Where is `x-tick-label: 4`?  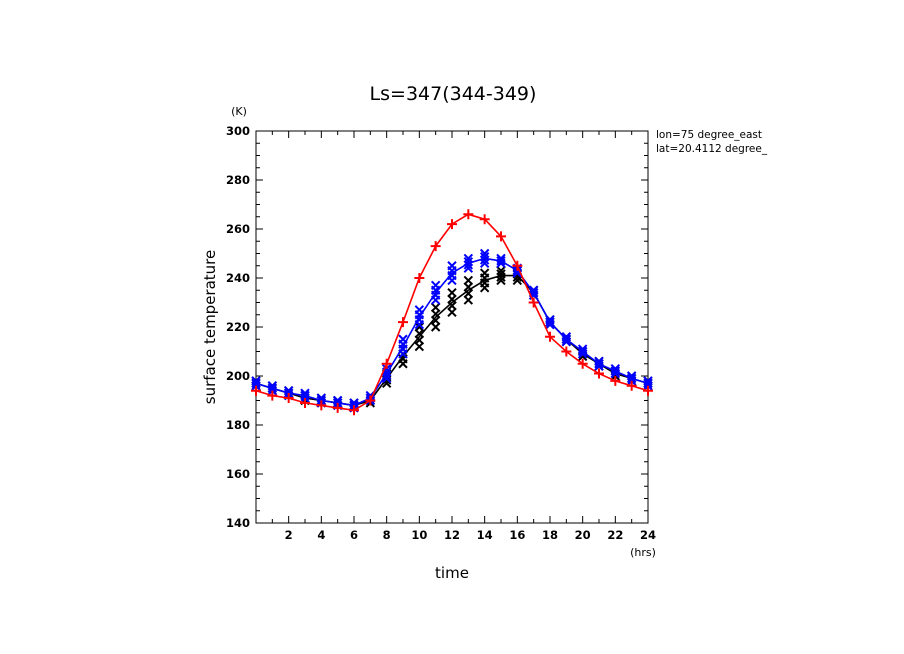
x-tick-label: 4 is located at coordinates (321, 535).